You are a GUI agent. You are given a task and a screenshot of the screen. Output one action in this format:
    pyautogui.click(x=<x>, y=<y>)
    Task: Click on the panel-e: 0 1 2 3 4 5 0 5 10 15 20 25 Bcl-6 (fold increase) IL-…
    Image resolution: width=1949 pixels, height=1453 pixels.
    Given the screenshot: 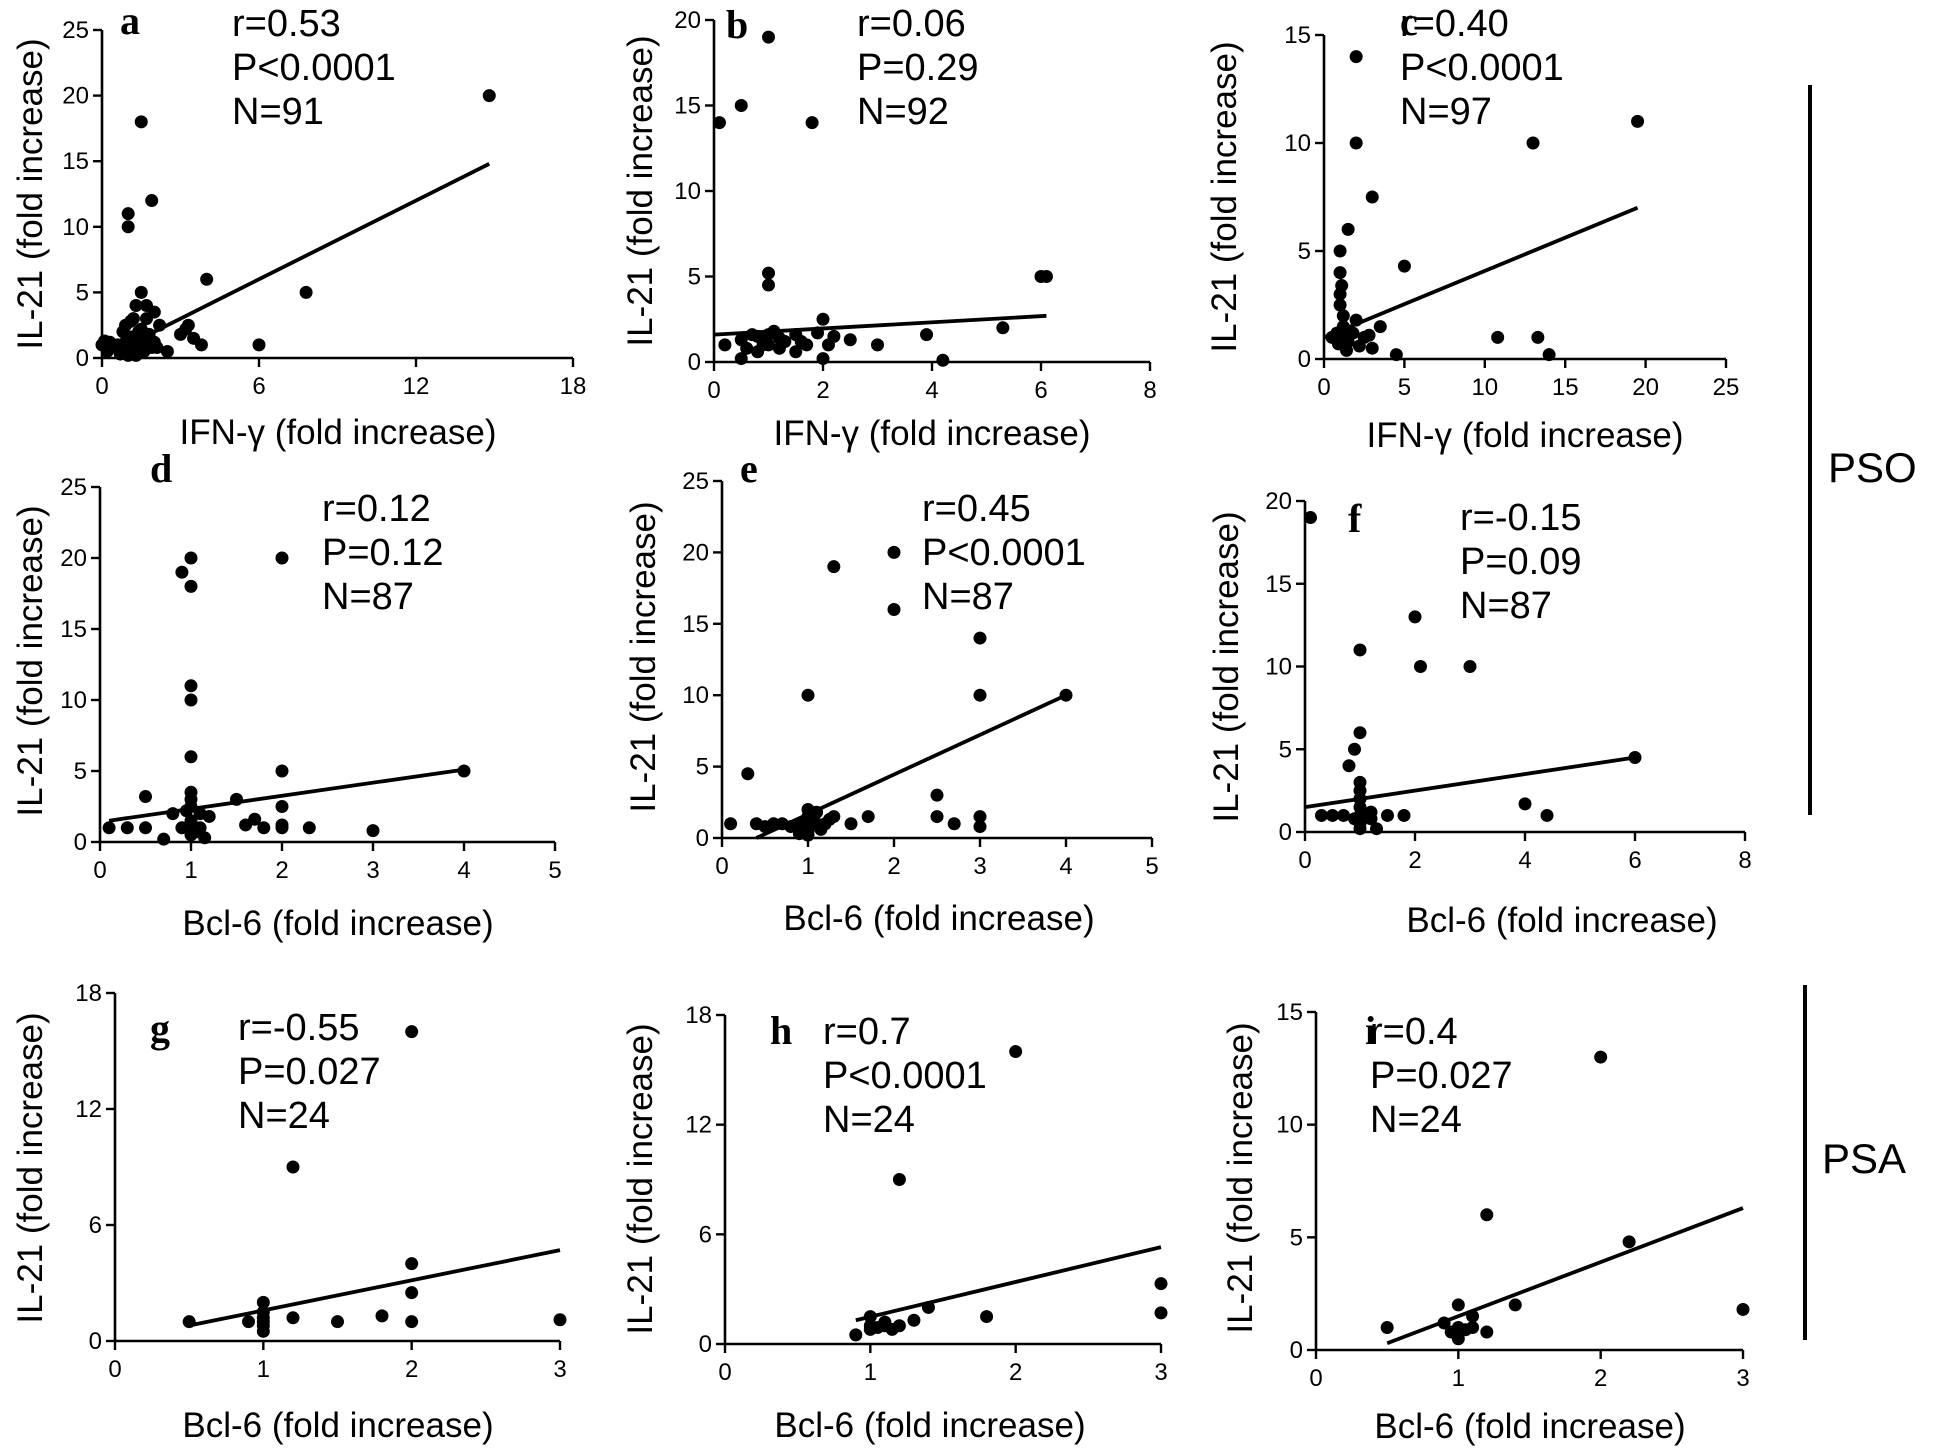 What is the action you would take?
    pyautogui.click(x=891, y=692)
    